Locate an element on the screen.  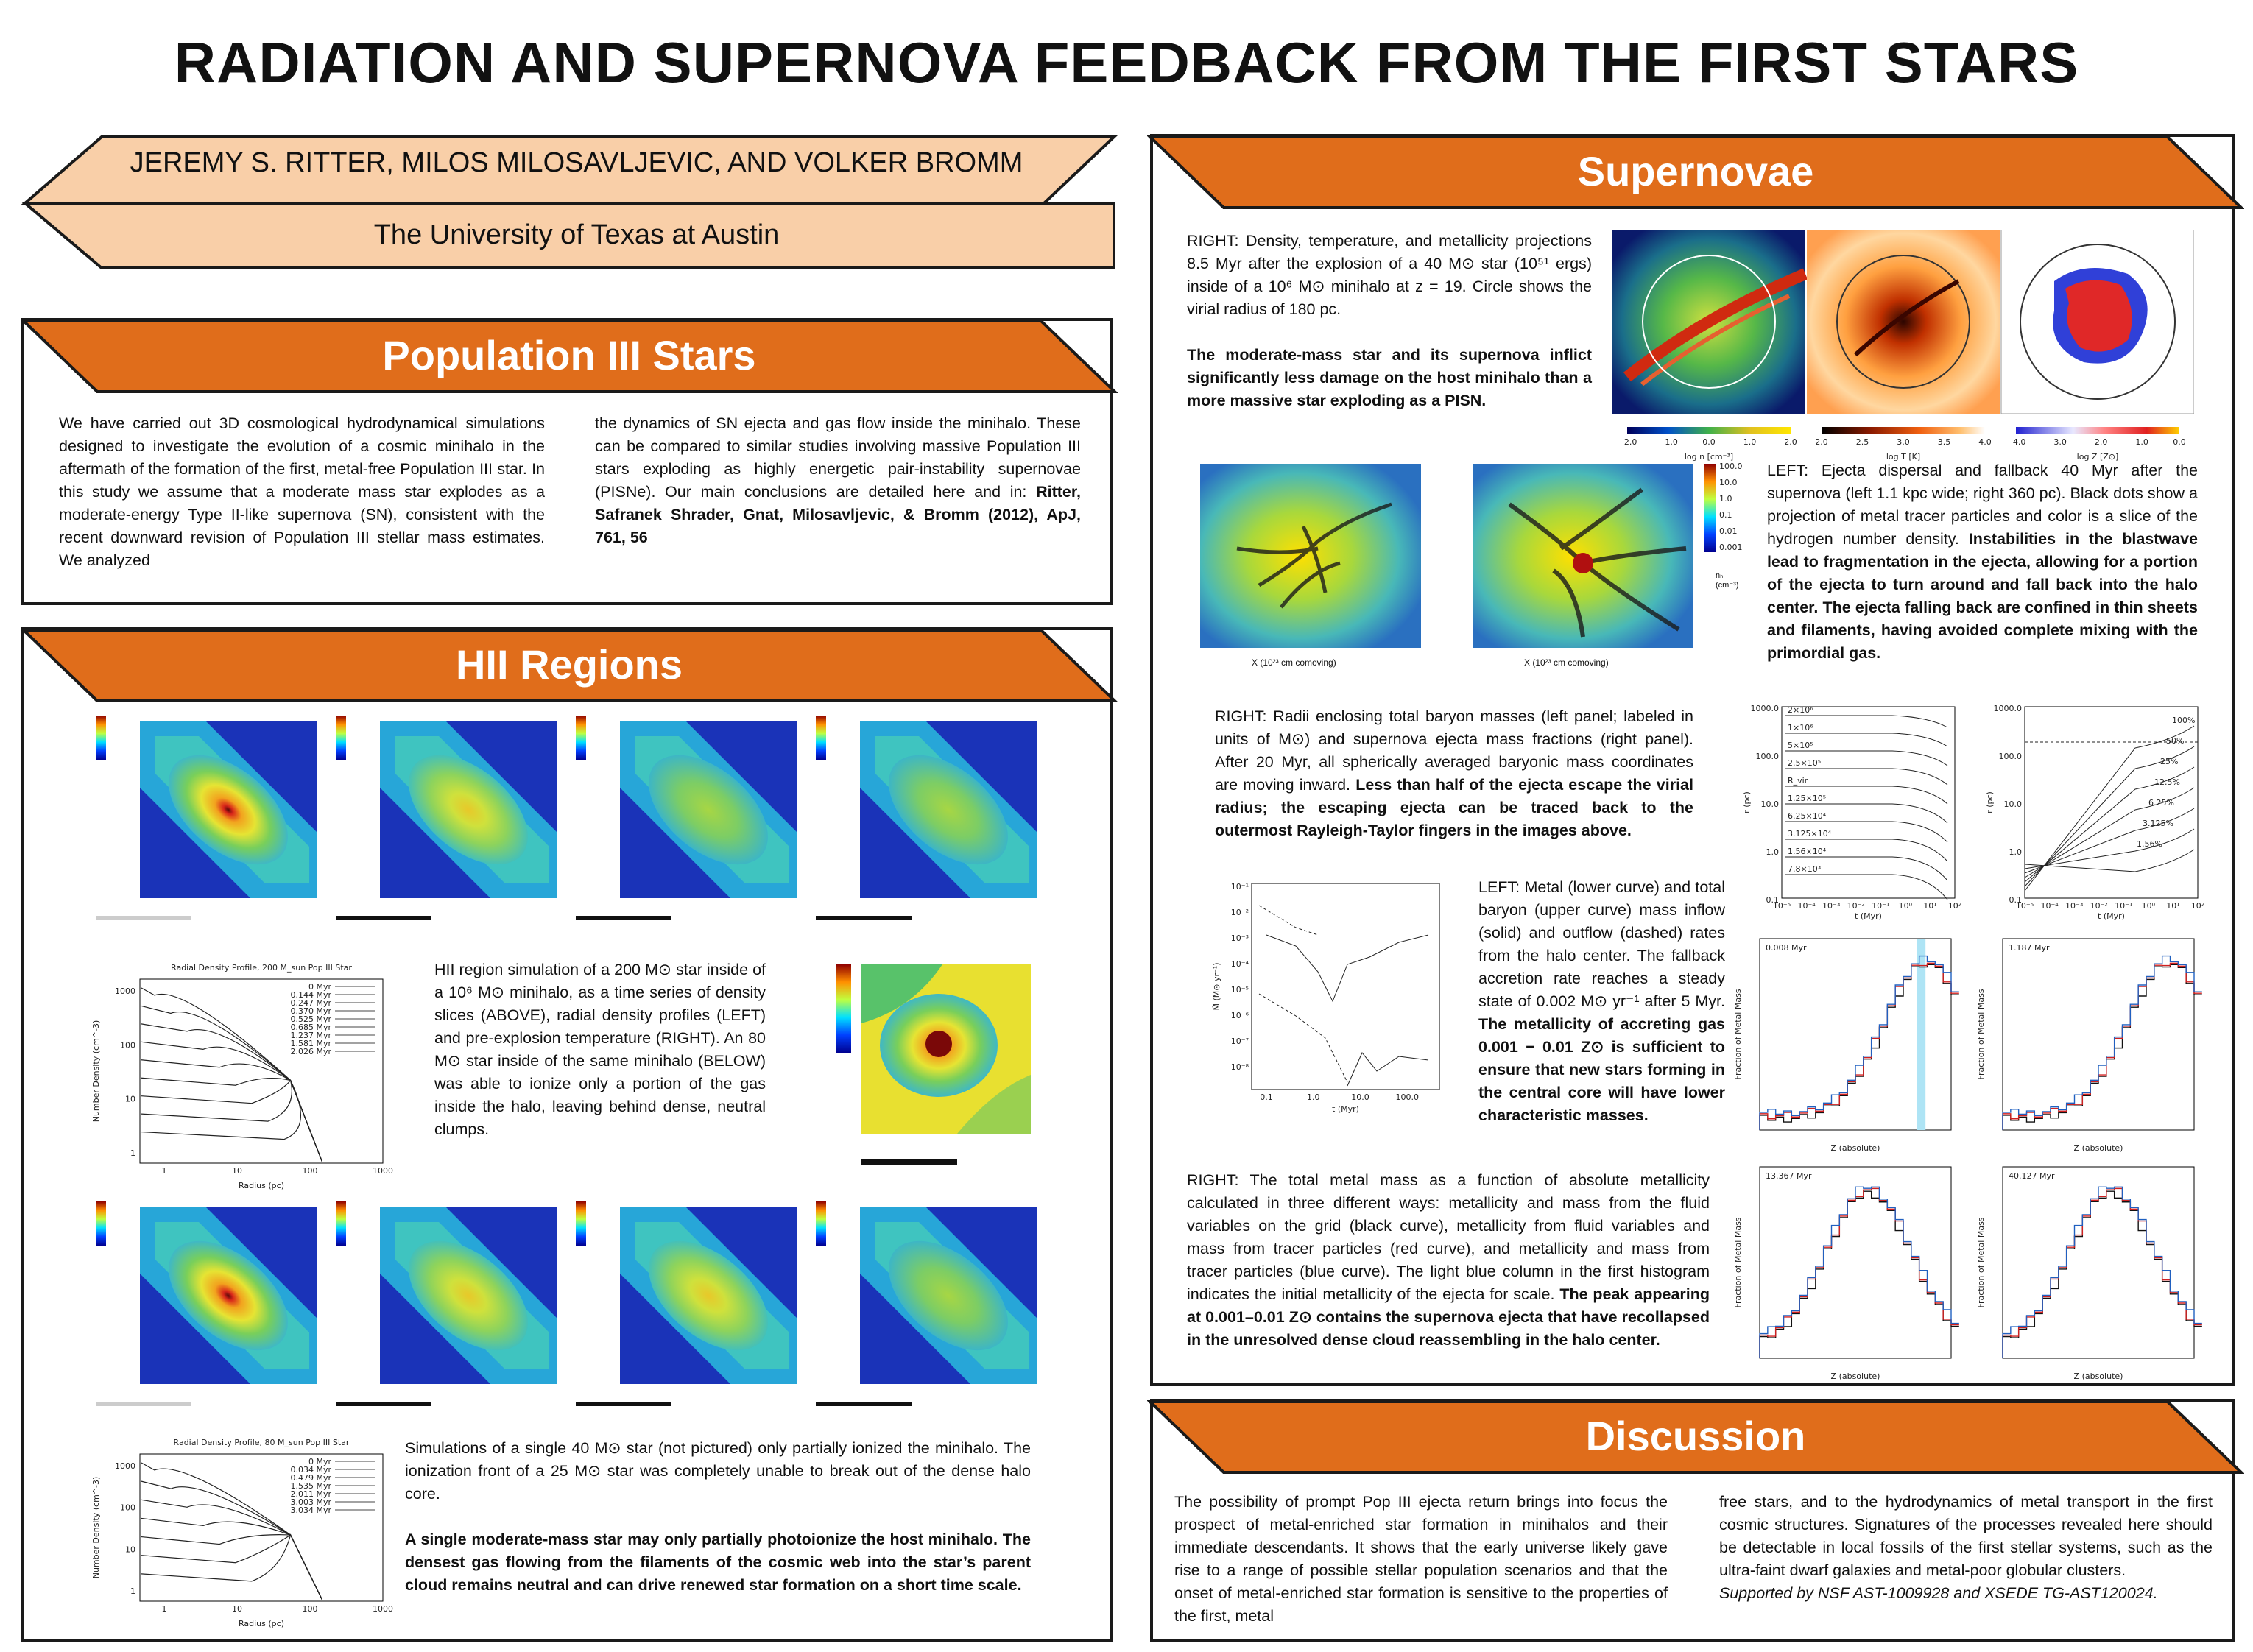
accretion-xtick: 100.0 is located at coordinates (1408, 1097).